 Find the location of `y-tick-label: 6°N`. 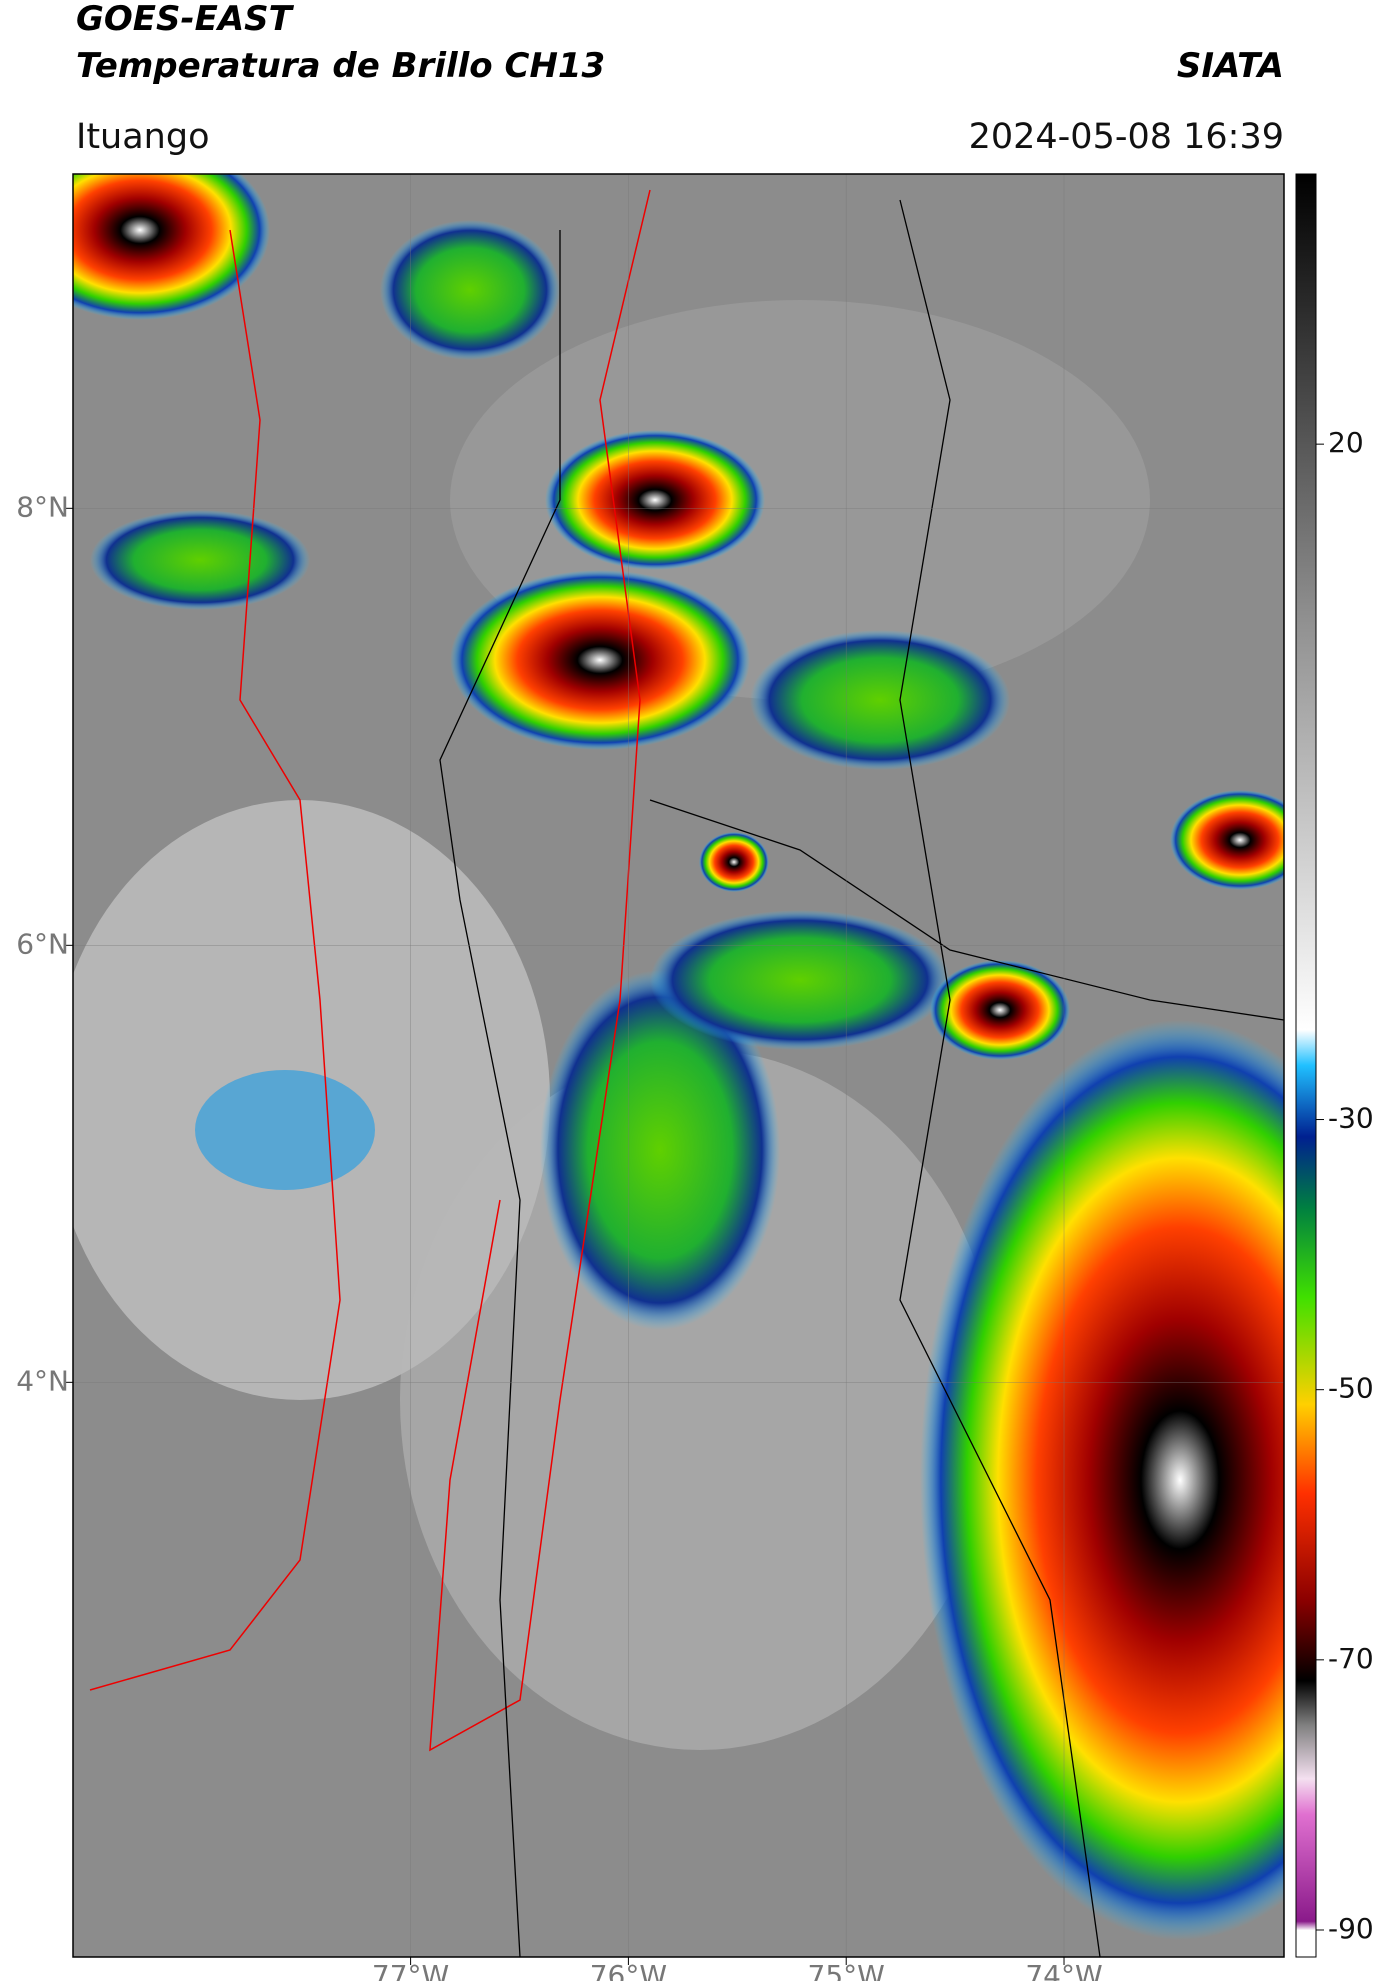

y-tick-label: 6°N is located at coordinates (42, 943).